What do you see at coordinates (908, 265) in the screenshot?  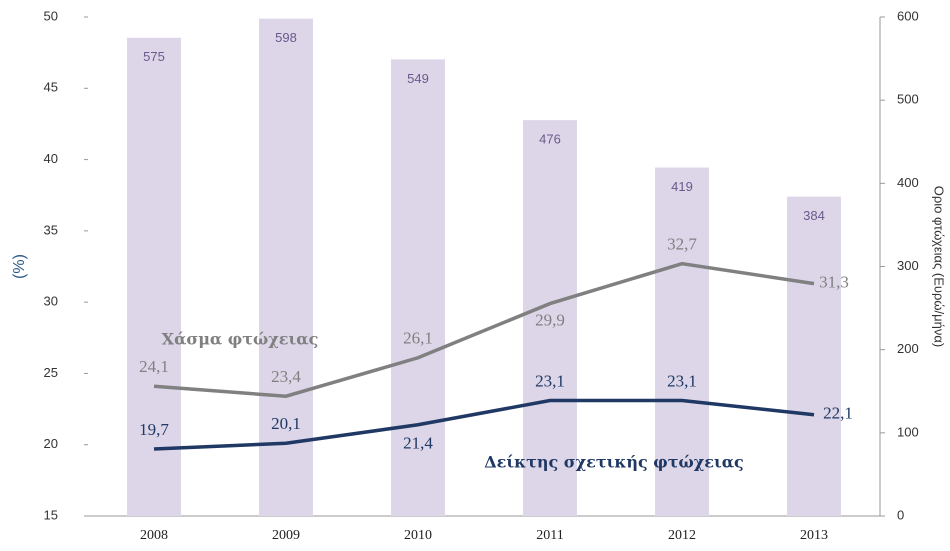 I see `y2-tick-label: 300` at bounding box center [908, 265].